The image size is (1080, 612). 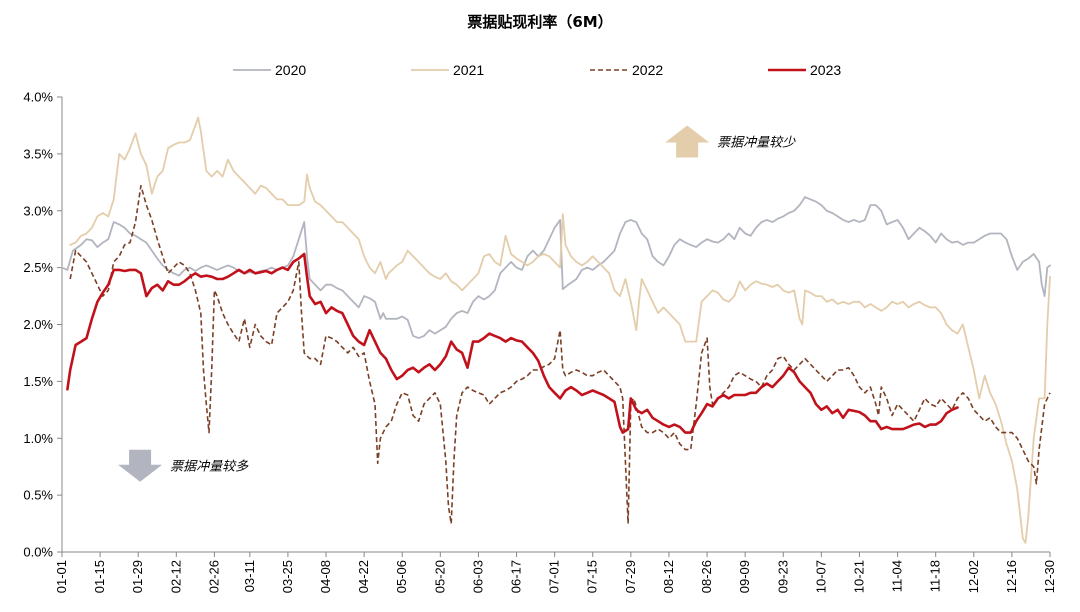 What do you see at coordinates (630, 576) in the screenshot?
I see `x-tick-label: 07-29` at bounding box center [630, 576].